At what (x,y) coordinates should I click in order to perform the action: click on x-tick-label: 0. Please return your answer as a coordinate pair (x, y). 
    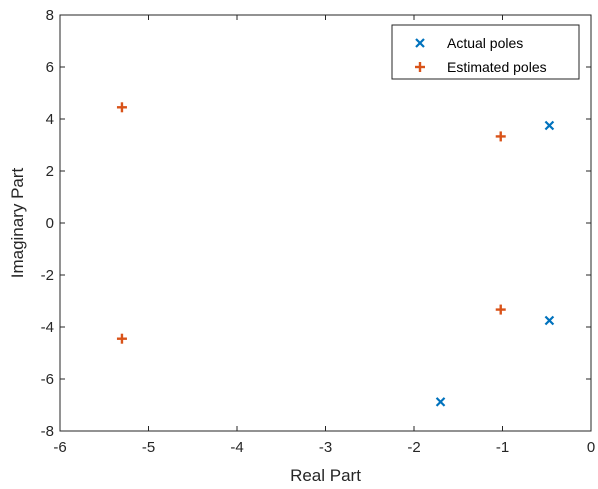
    Looking at the image, I should click on (591, 447).